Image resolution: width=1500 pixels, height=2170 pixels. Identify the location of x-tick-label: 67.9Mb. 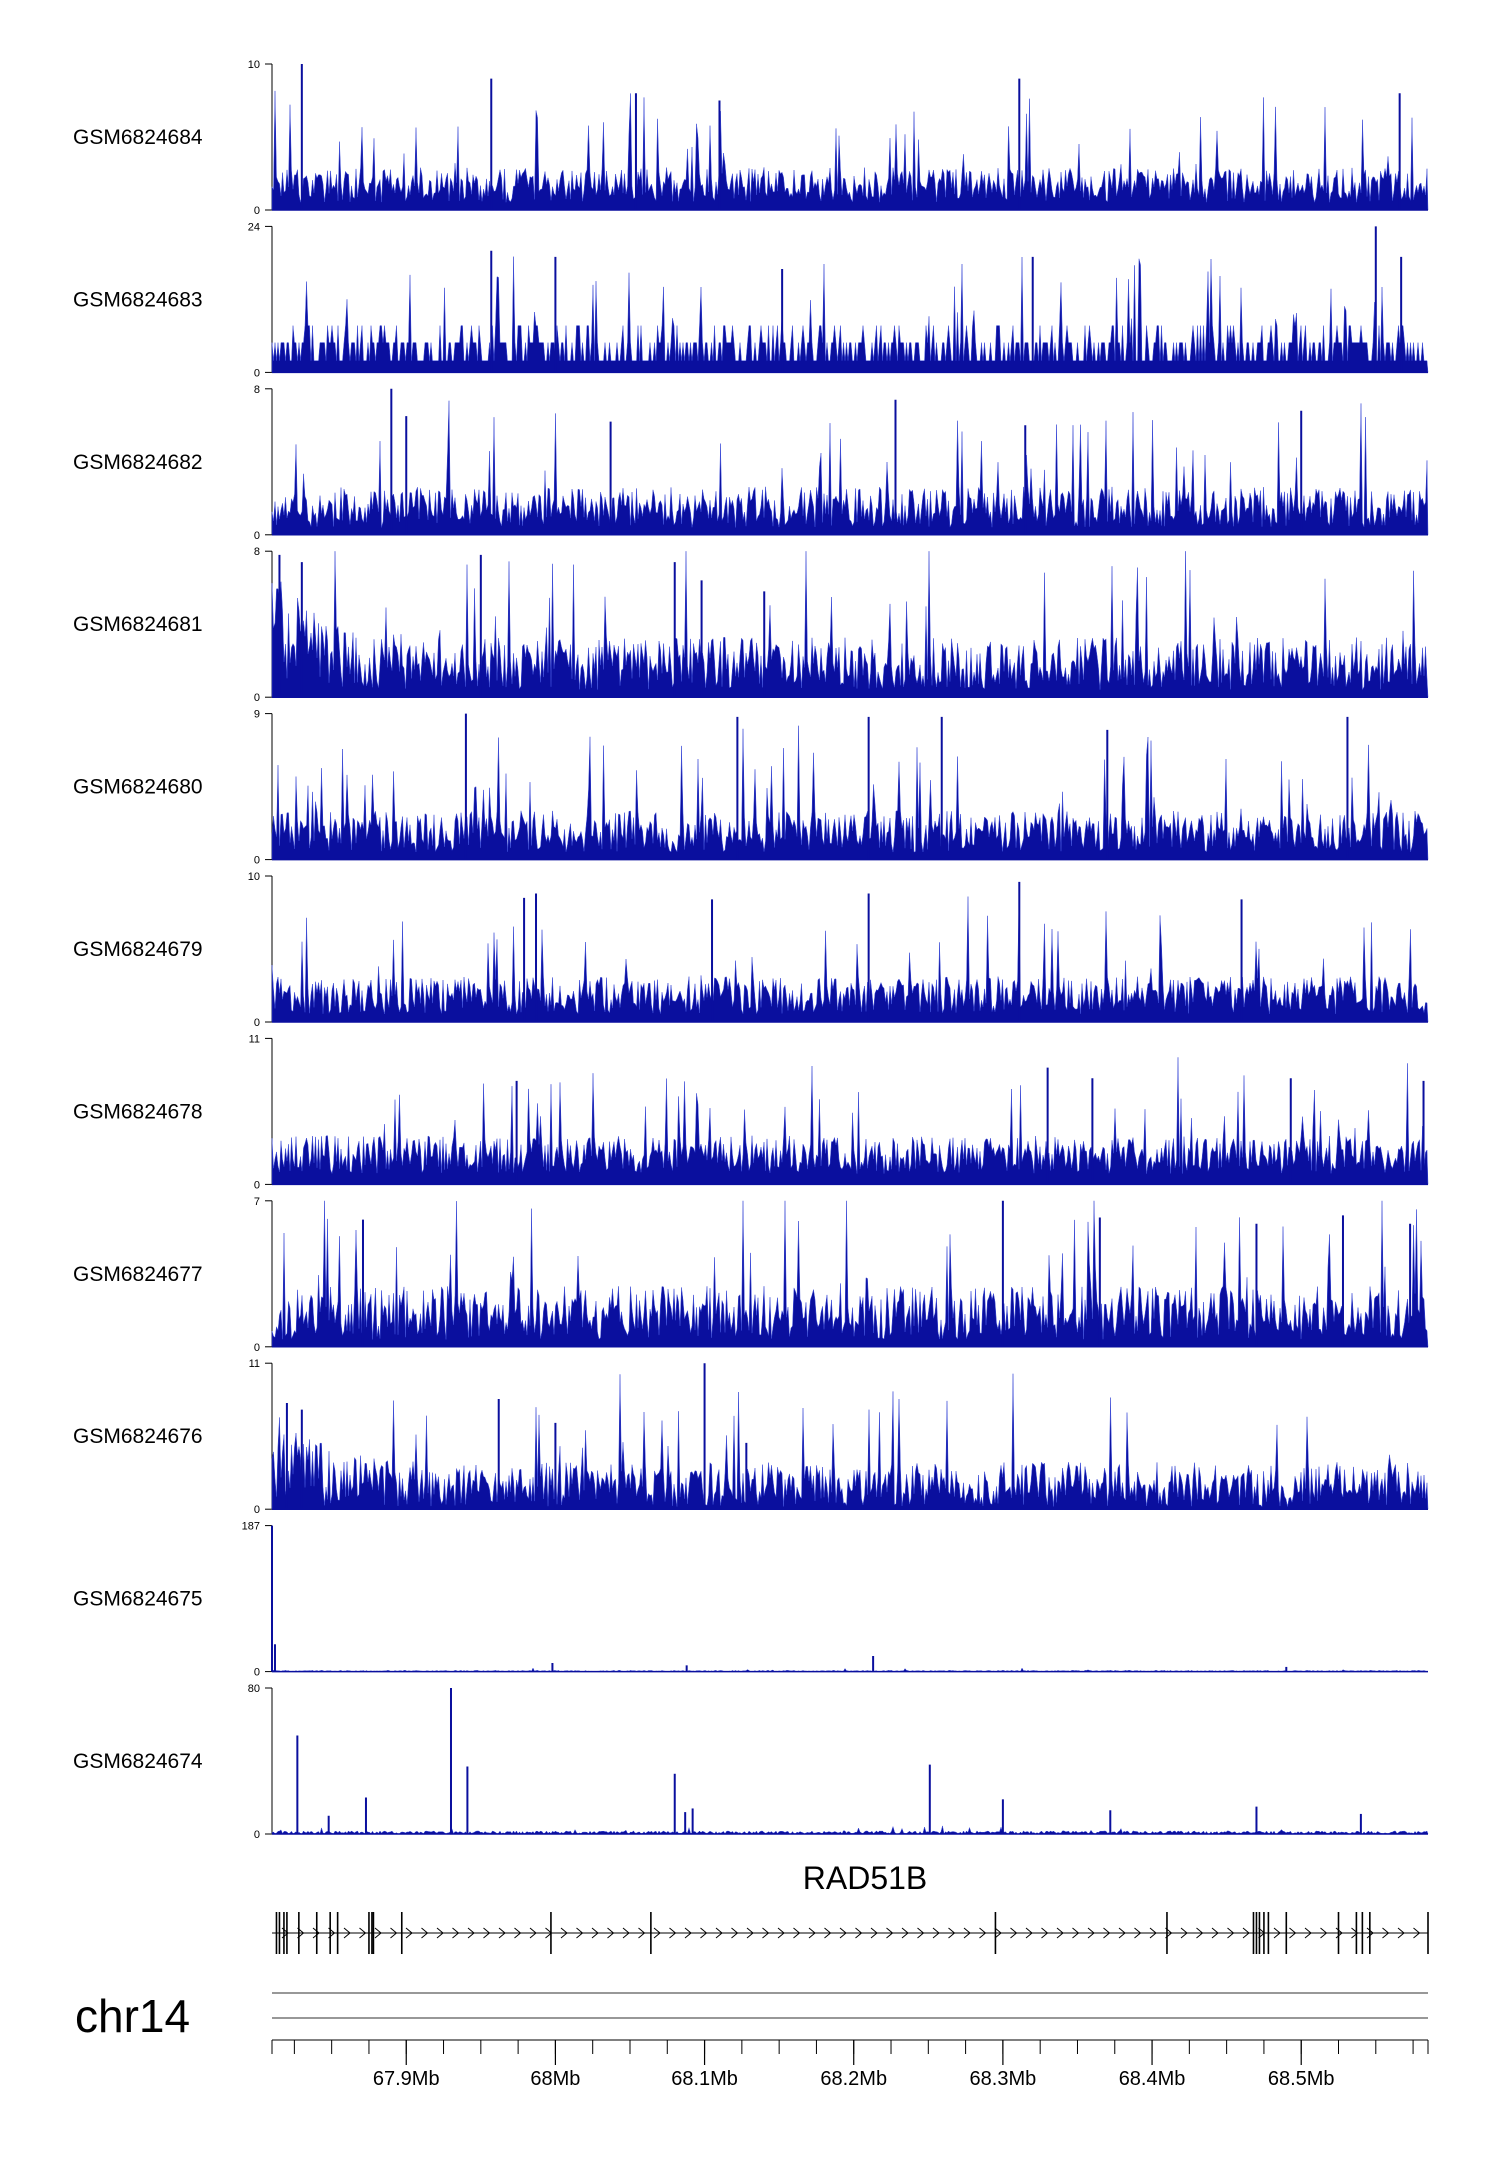
(406, 2079).